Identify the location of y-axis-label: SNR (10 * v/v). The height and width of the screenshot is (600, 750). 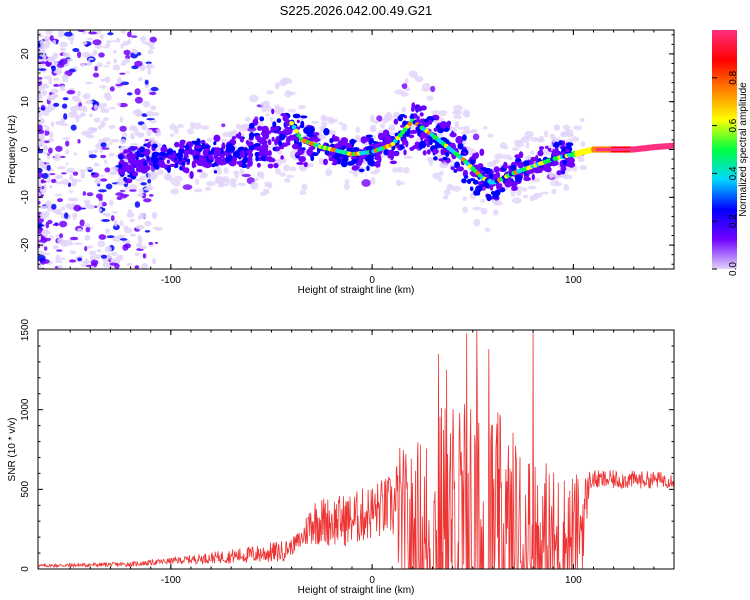
(12, 450).